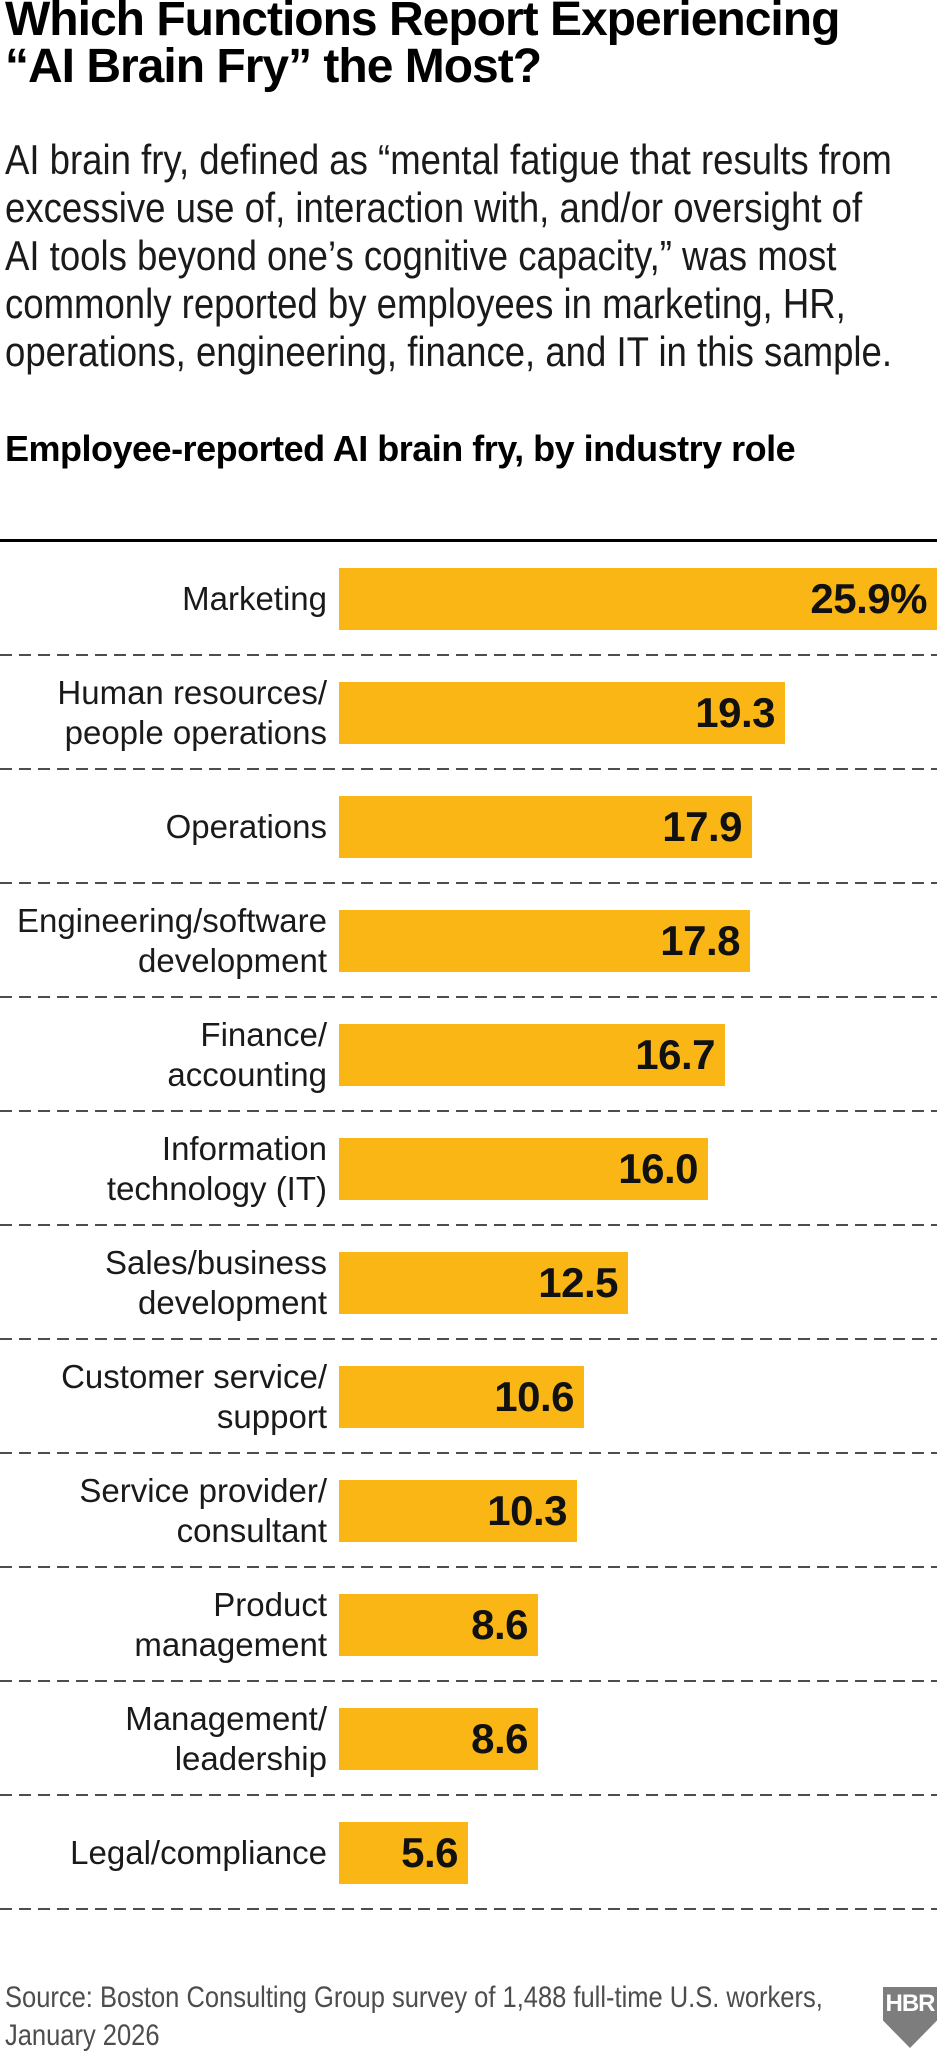 Image resolution: width=937 pixels, height=2055 pixels. I want to click on category-label-line: Operations, so click(246, 826).